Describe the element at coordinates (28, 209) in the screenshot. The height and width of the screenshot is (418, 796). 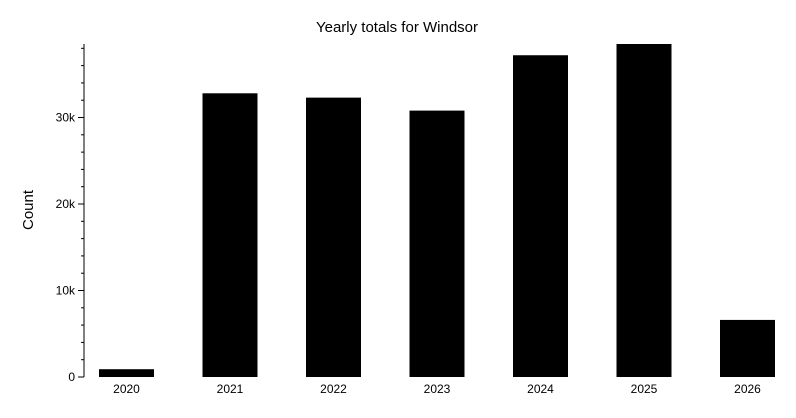
I see `y-axis-label: Count` at that location.